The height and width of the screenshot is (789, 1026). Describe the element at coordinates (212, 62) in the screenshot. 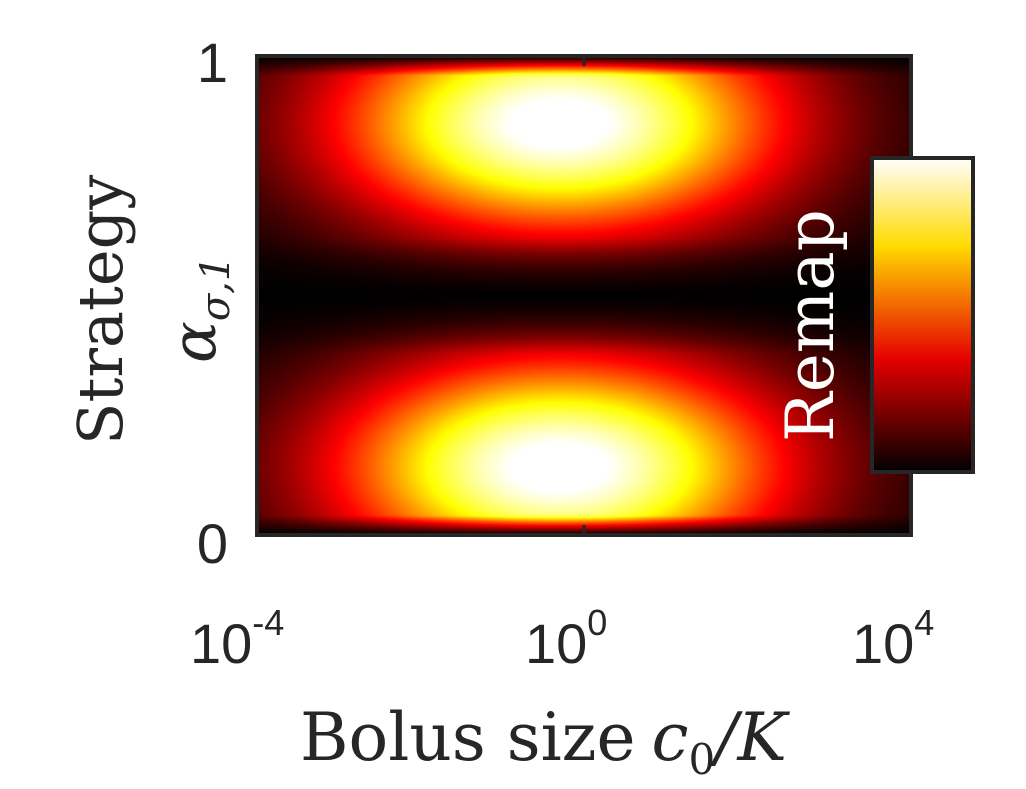

I see `y-tick-label-1: 1` at that location.